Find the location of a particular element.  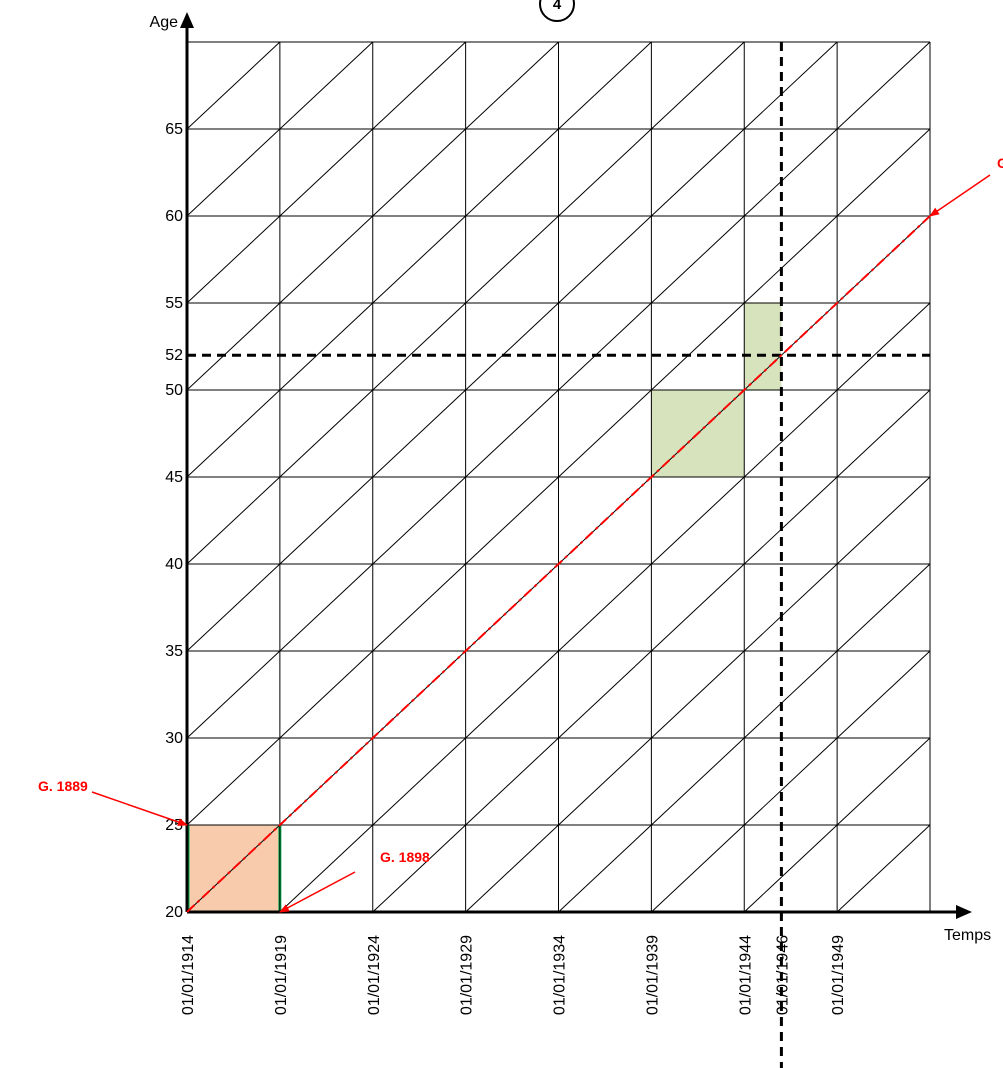

annotation-label-0: G. 1889 is located at coordinates (63, 786).